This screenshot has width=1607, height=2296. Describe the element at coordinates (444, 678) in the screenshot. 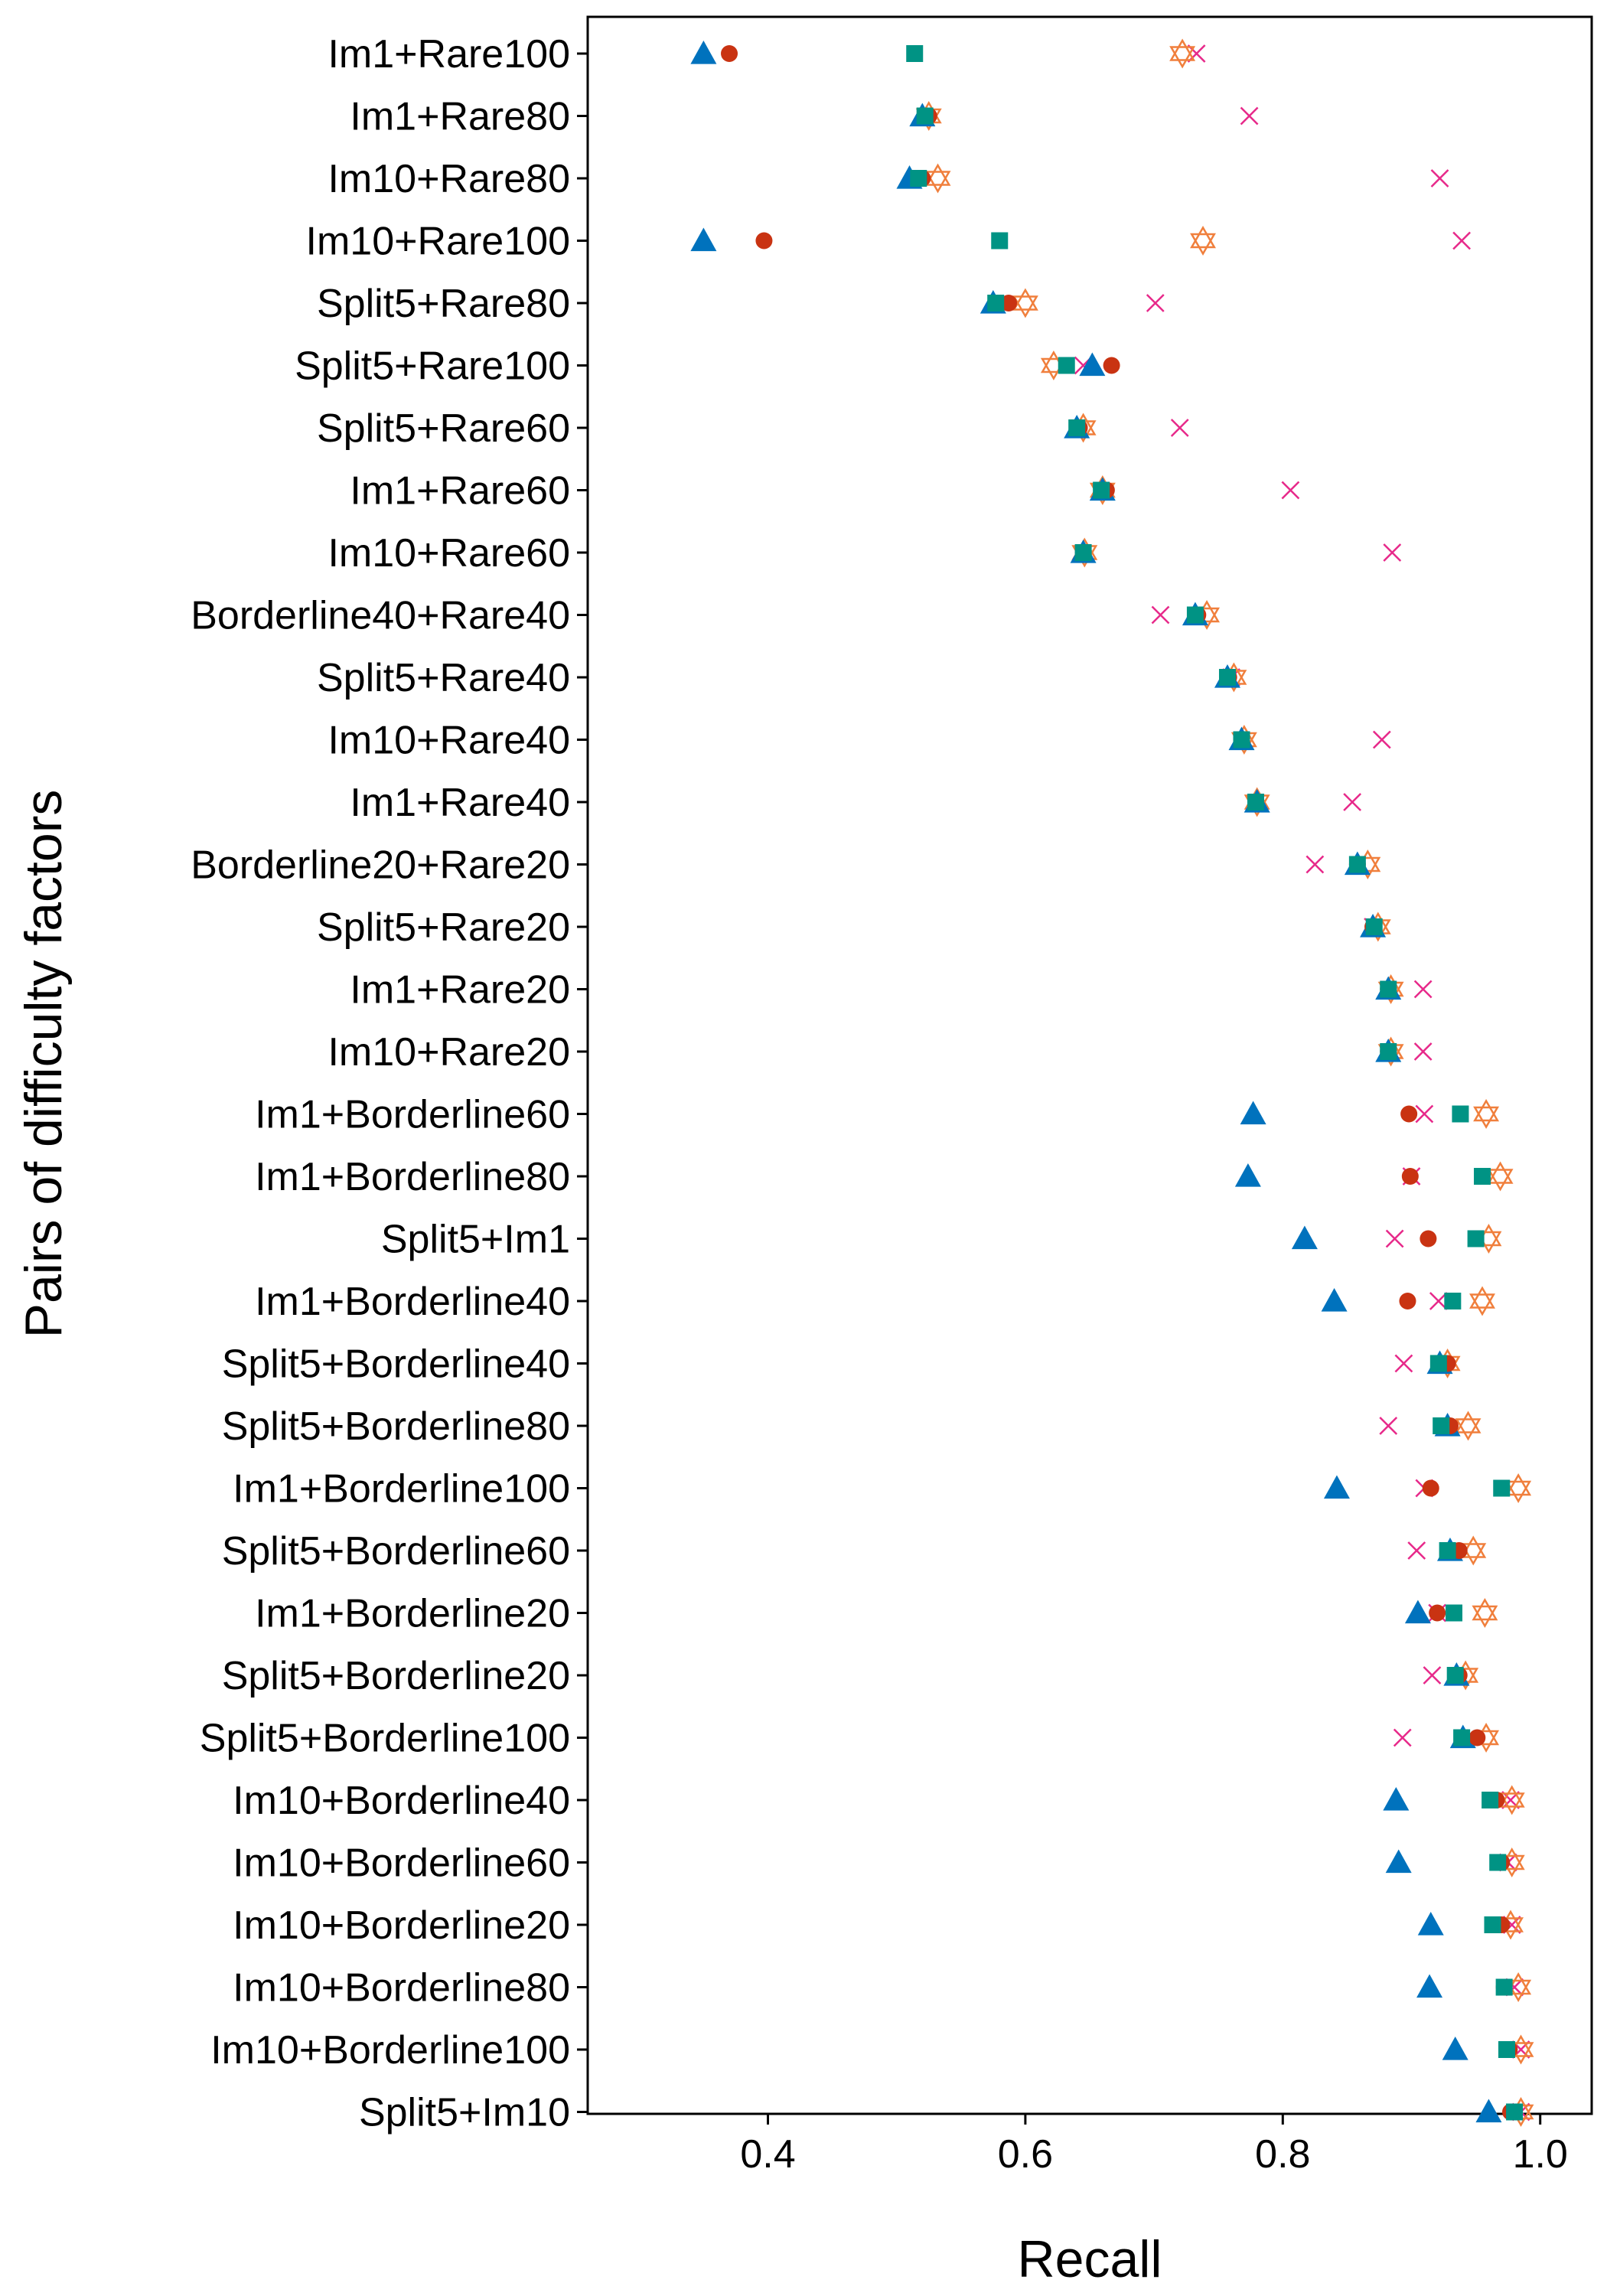

I see `category-label: Split5+Rare40` at that location.